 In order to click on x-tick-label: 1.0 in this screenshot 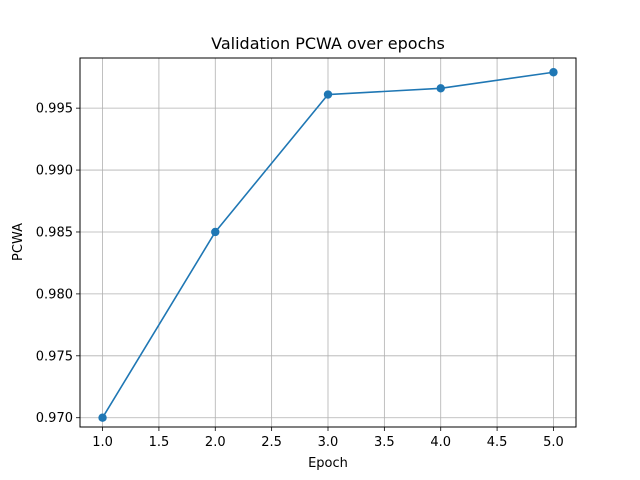, I will do `click(102, 442)`.